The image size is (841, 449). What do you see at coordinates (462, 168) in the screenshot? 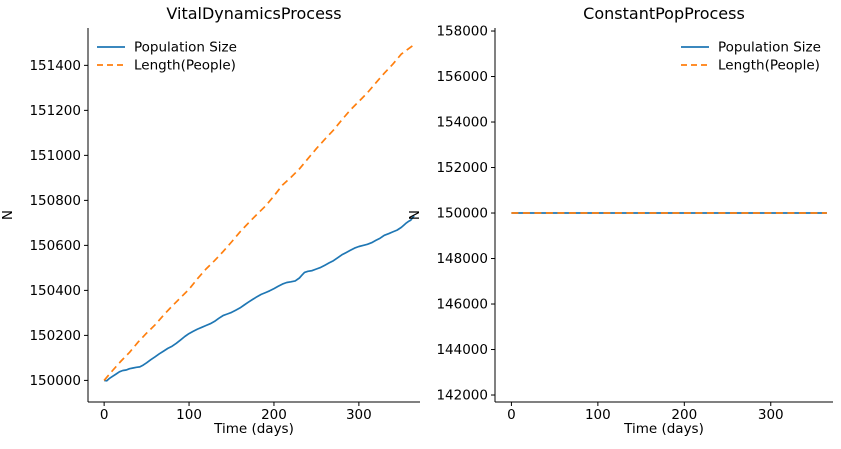
I see `y-tick-label: 152000` at bounding box center [462, 168].